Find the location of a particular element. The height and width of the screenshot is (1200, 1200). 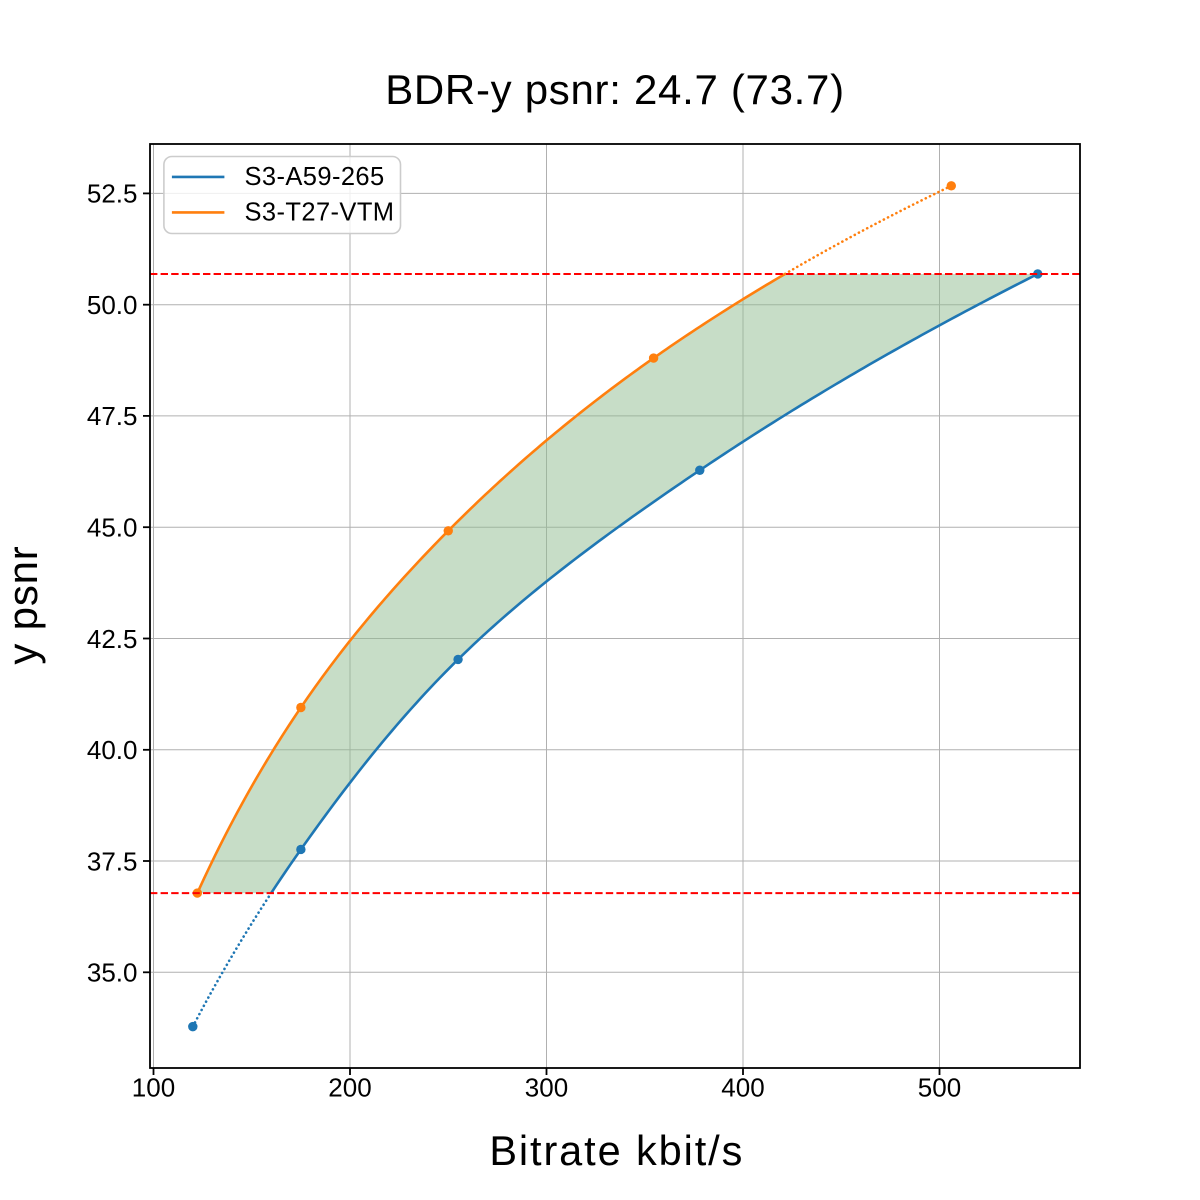

svg-text: 50.0 is located at coordinates (112, 305).